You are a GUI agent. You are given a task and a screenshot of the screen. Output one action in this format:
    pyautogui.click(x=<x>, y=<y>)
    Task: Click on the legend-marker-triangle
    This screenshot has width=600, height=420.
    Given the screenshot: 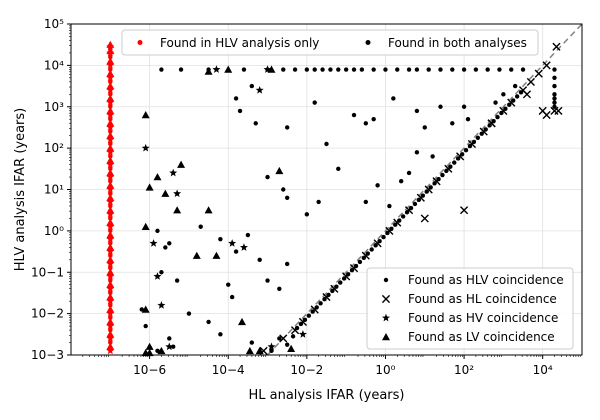 What is the action you would take?
    pyautogui.click(x=386, y=337)
    